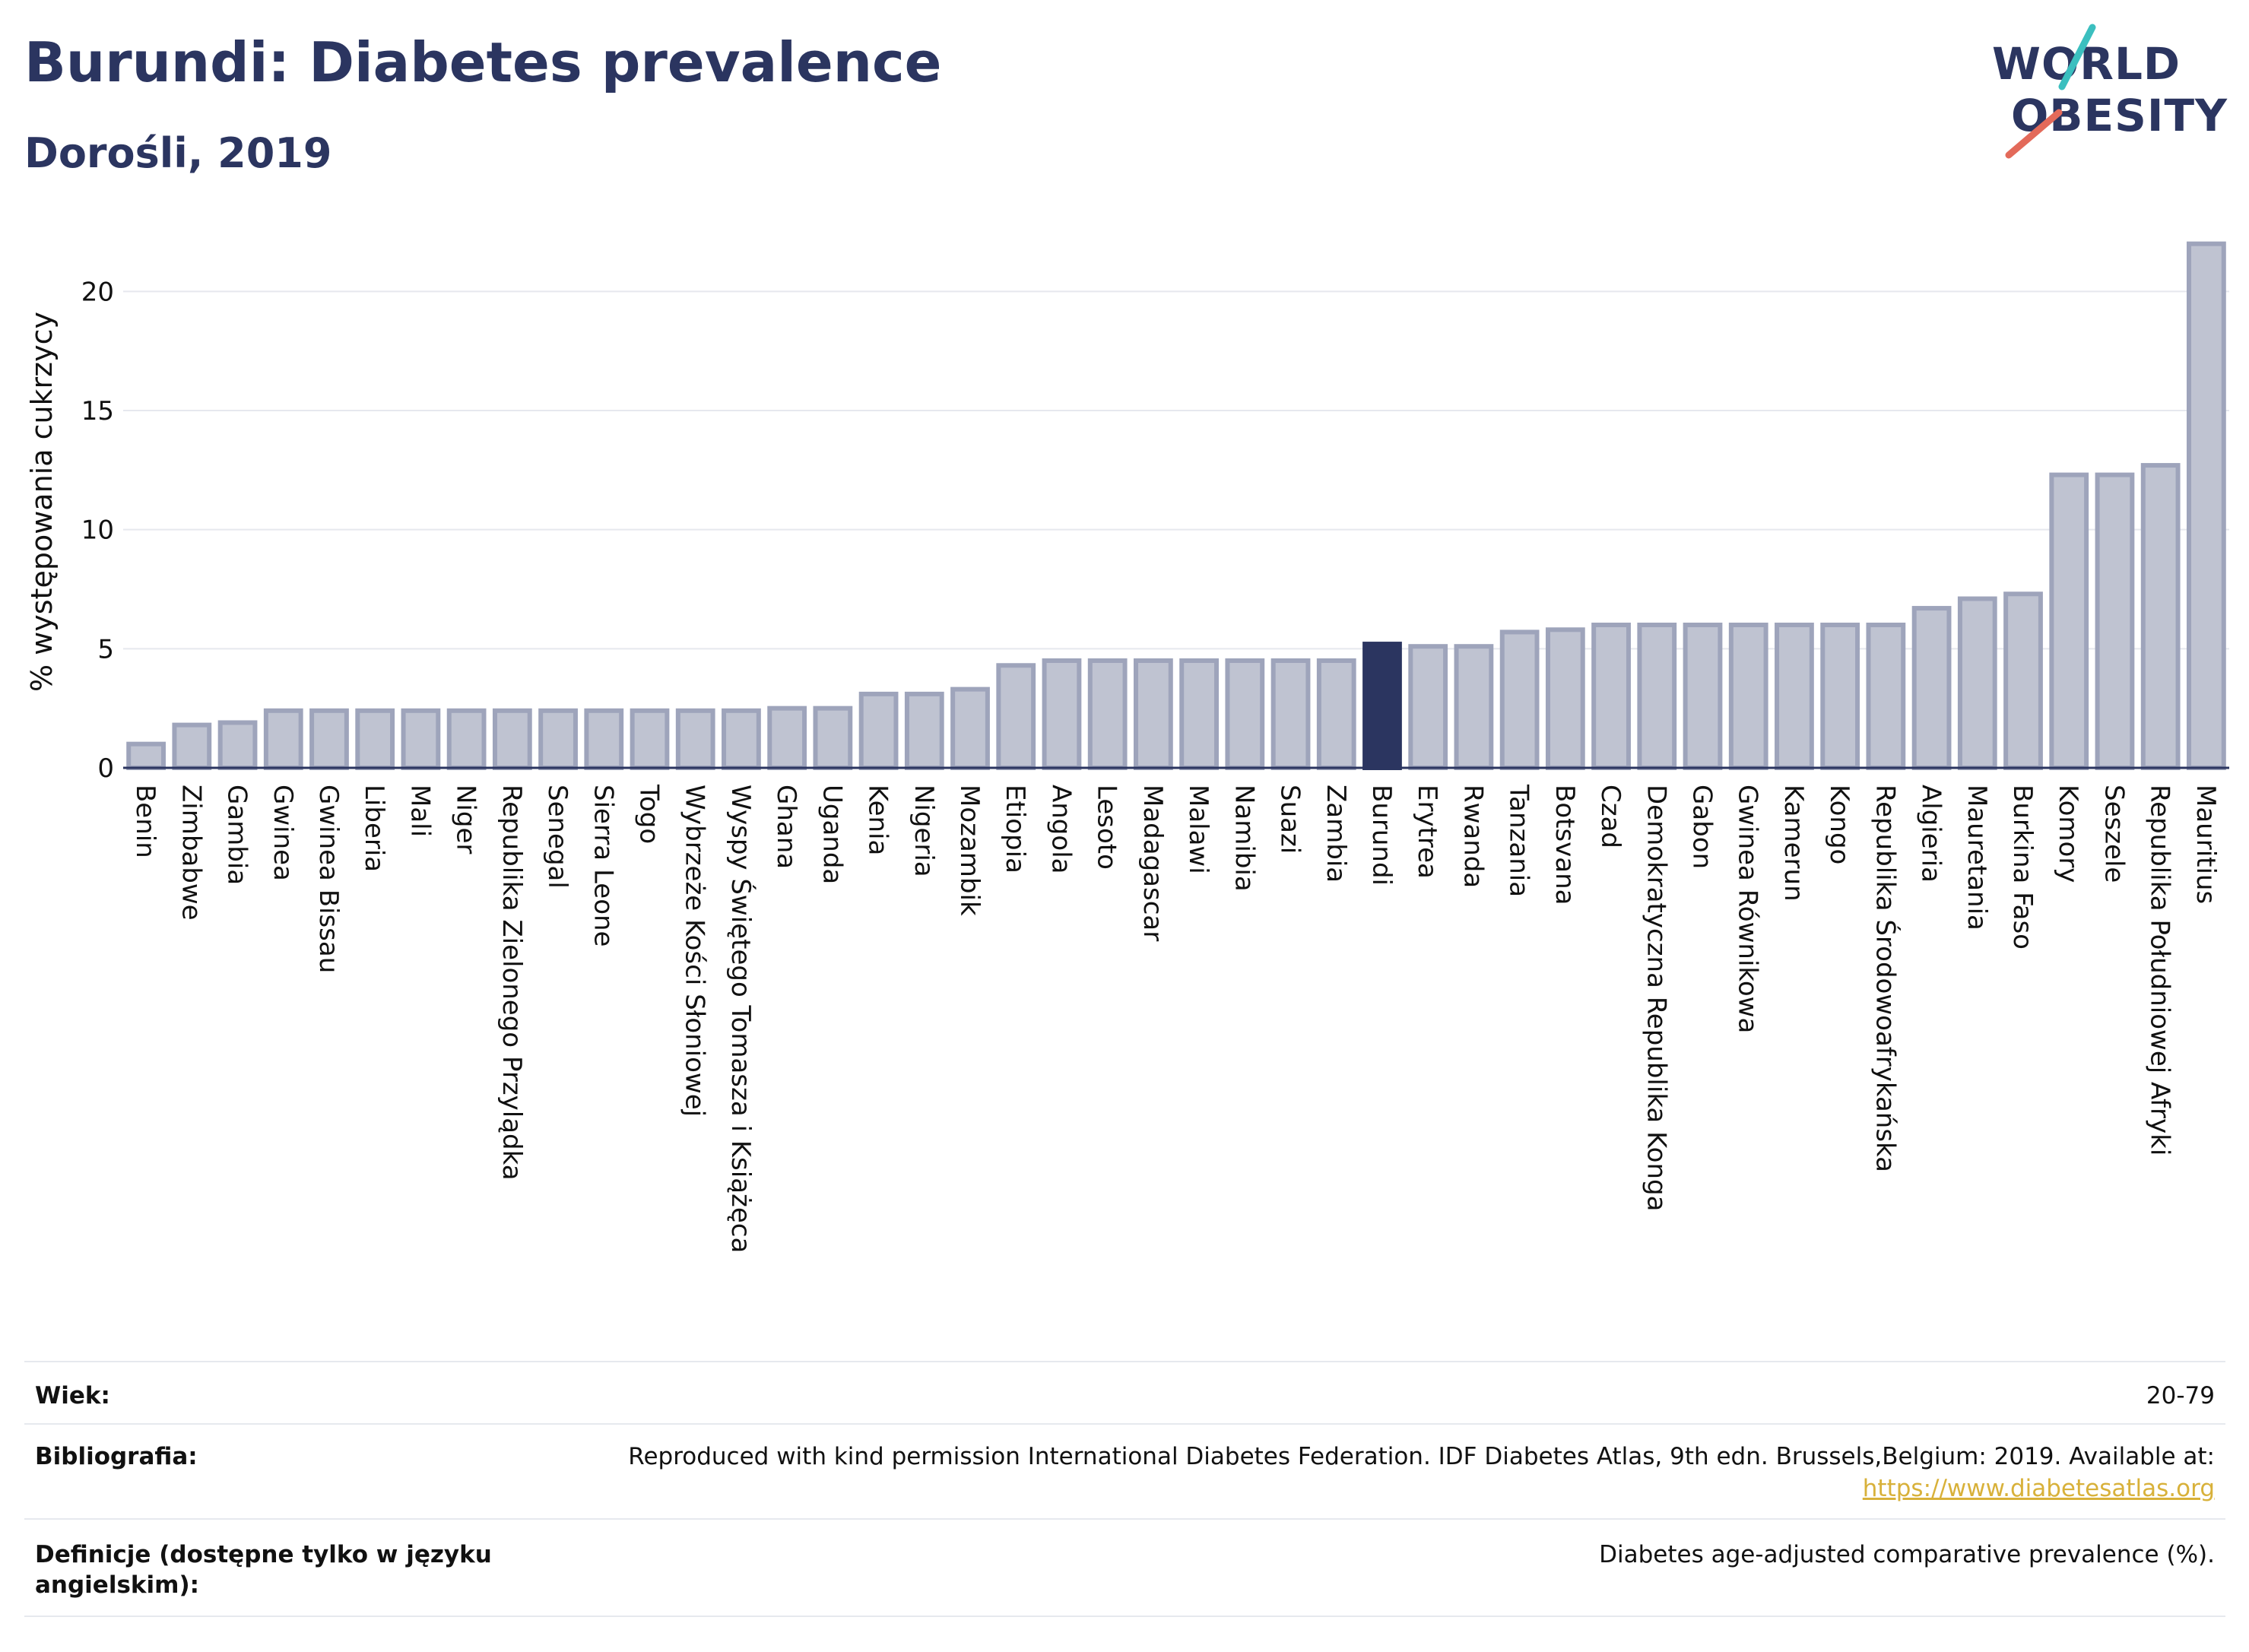  Describe the element at coordinates (1060, 829) in the screenshot. I see `x-tick-label: Angola` at that location.